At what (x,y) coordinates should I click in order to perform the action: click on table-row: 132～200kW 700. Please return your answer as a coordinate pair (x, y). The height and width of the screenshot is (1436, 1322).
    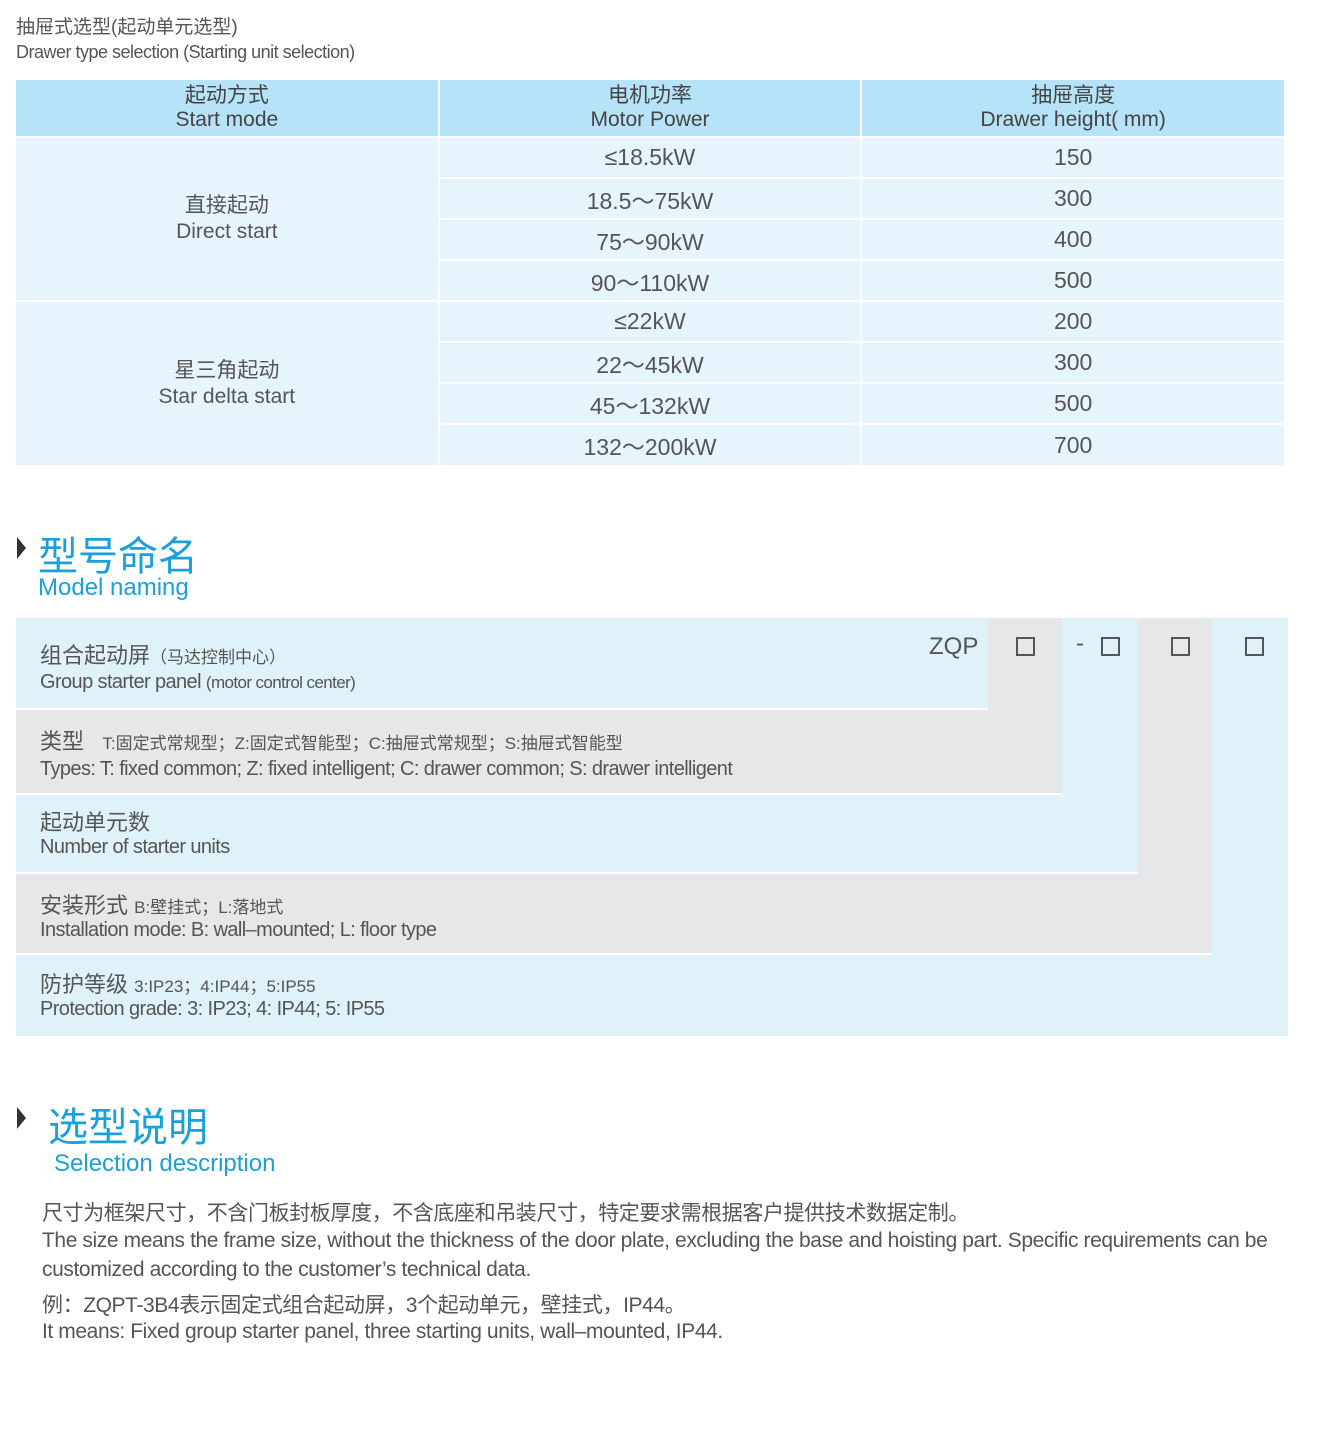
    Looking at the image, I should click on (650, 444).